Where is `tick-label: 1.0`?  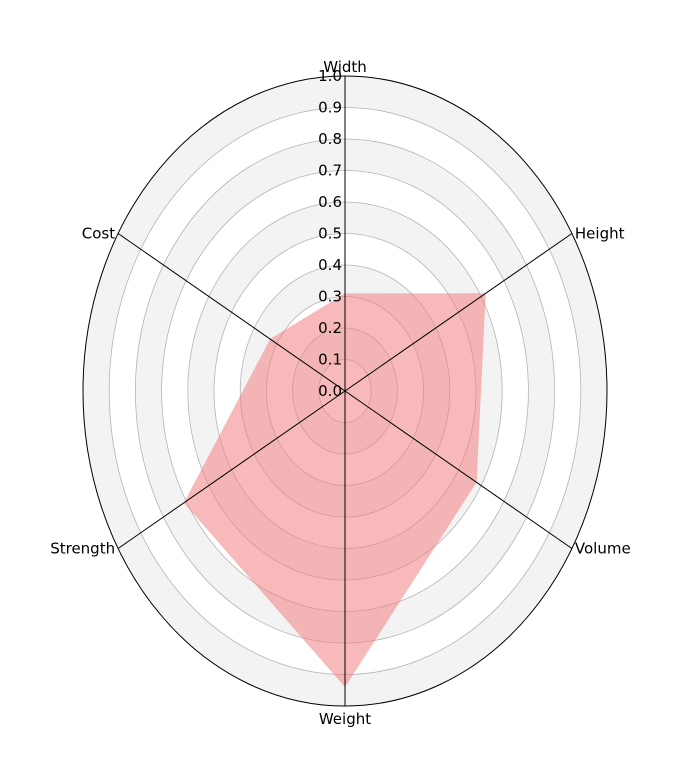
tick-label: 1.0 is located at coordinates (330, 76).